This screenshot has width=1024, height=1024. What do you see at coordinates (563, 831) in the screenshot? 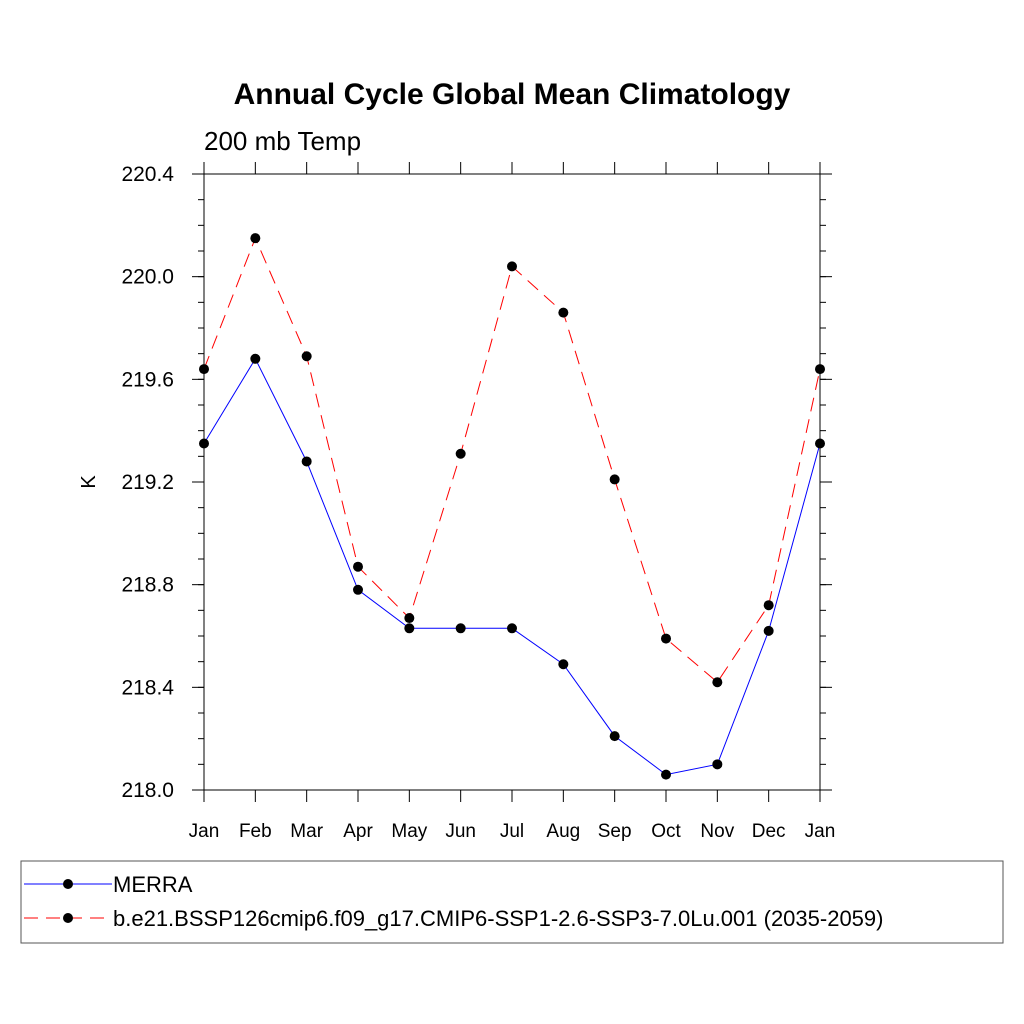
I see `x-tick-label: Aug` at bounding box center [563, 831].